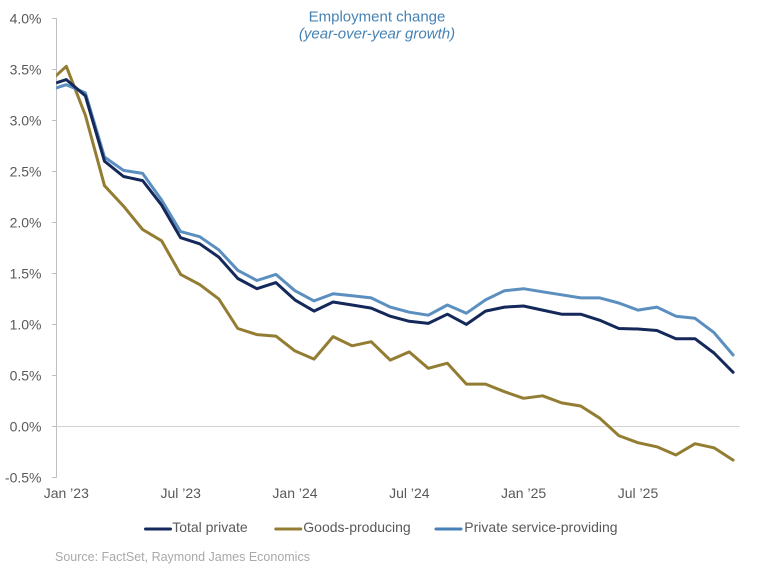 The image size is (765, 579). What do you see at coordinates (26, 375) in the screenshot?
I see `svg-text: 0.5%` at bounding box center [26, 375].